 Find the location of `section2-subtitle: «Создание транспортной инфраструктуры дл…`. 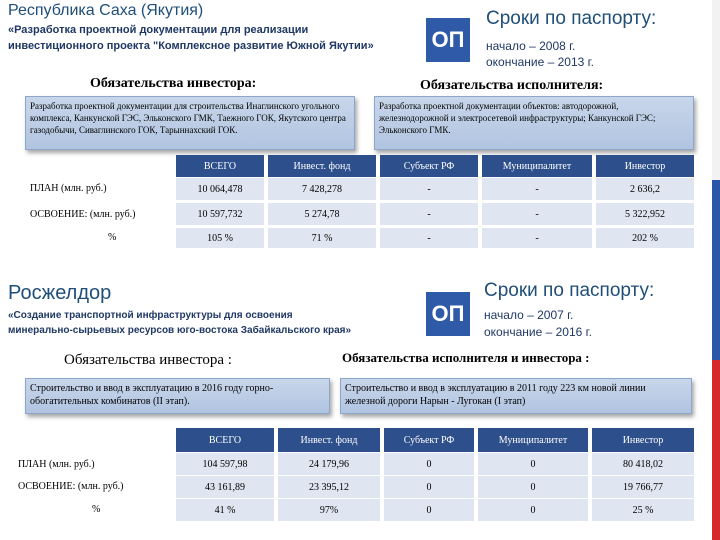

section2-subtitle: «Создание транспортной инфраструктуры дл… is located at coordinates (208, 323).